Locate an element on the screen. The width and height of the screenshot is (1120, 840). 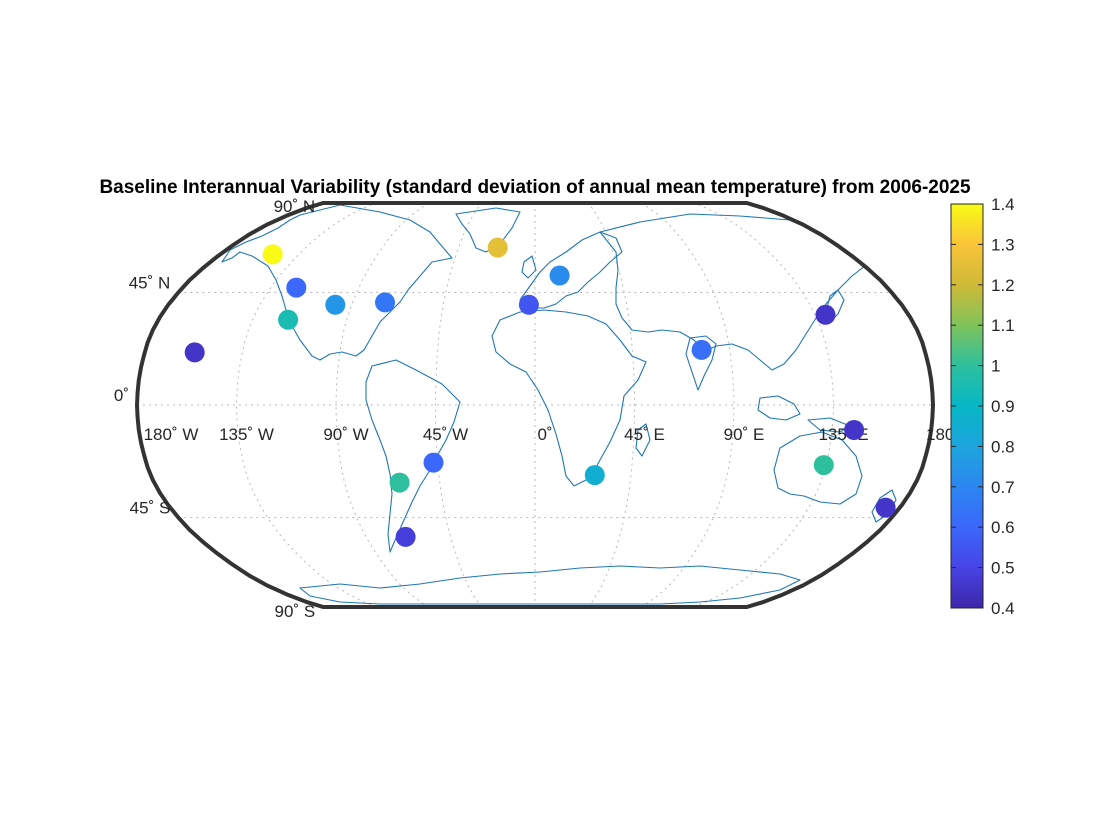
coast-africa is located at coordinates (569, 398).